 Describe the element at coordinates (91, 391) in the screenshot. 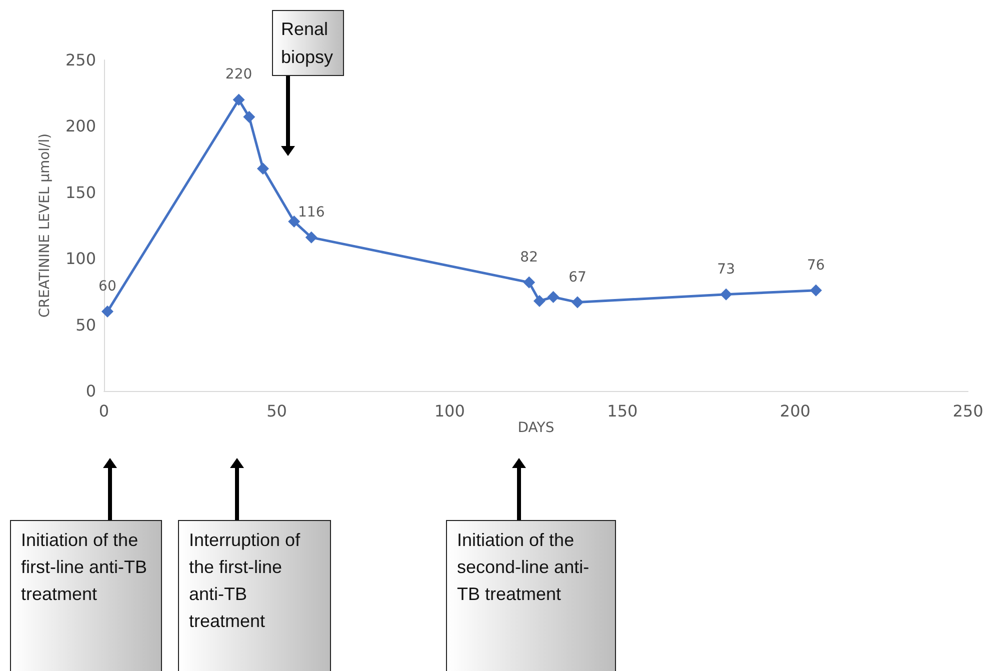

I see `y-tick-label: 0` at that location.